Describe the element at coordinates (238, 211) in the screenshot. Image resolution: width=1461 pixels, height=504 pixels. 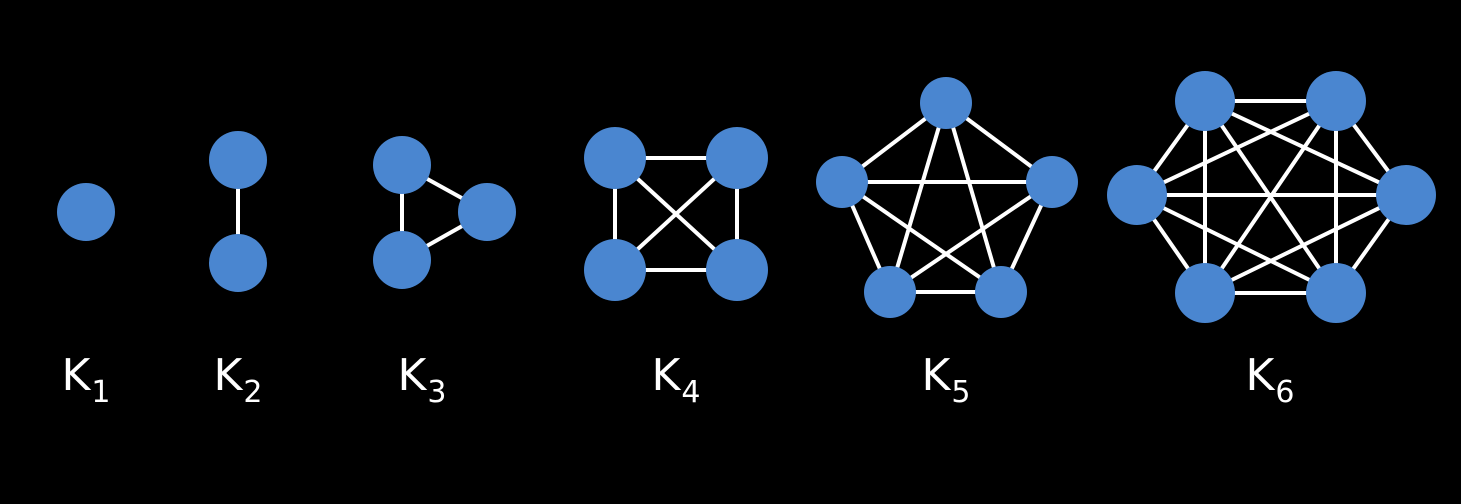
I see `graph-k2` at that location.